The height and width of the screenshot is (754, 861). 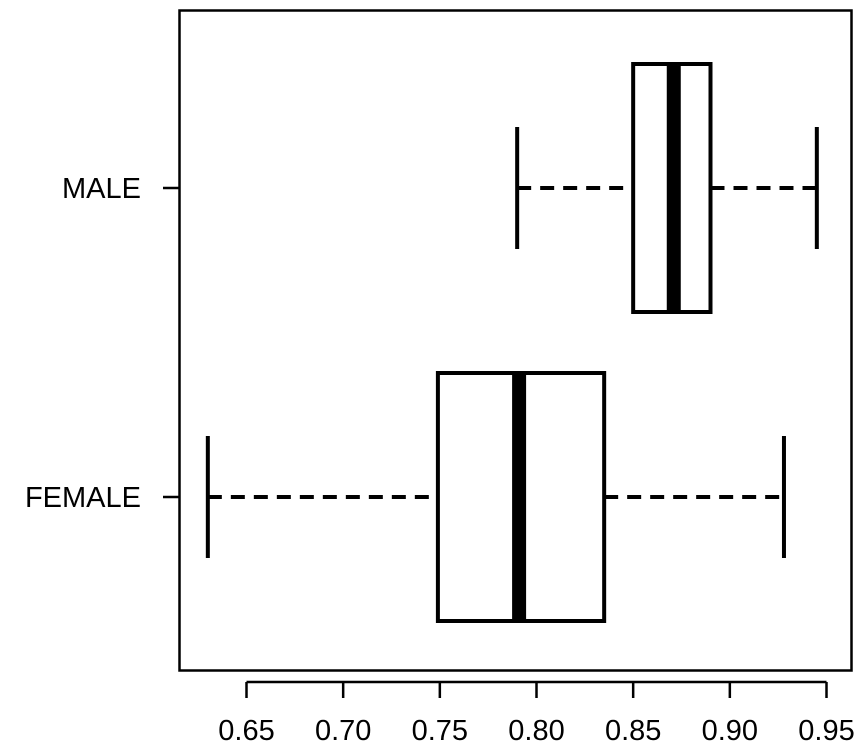 What do you see at coordinates (102, 343) in the screenshot?
I see `y-axis: FEMALE MALE` at bounding box center [102, 343].